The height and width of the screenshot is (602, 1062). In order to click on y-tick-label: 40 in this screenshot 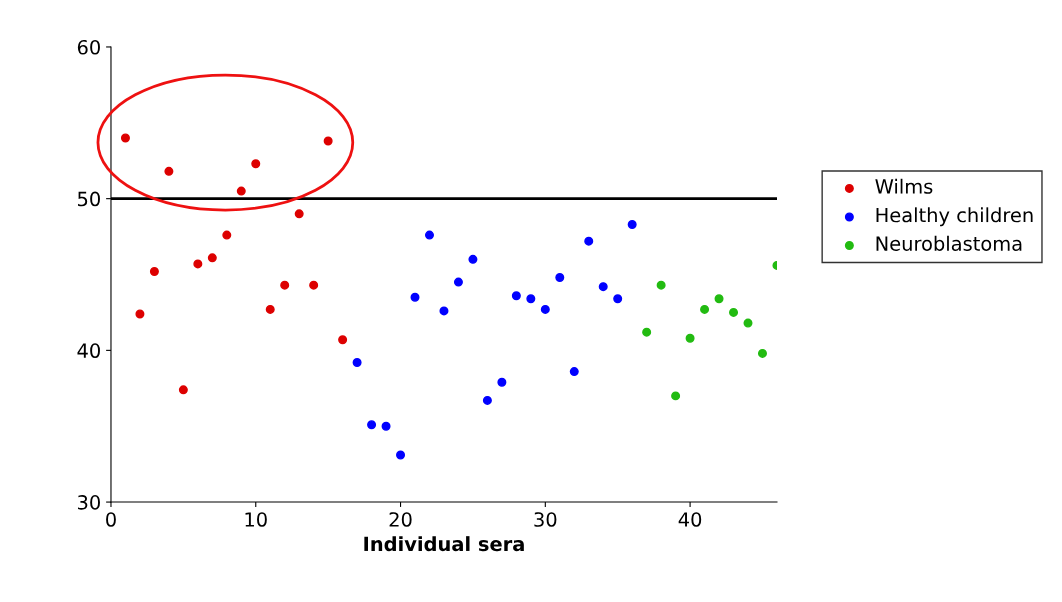, I will do `click(88, 351)`.